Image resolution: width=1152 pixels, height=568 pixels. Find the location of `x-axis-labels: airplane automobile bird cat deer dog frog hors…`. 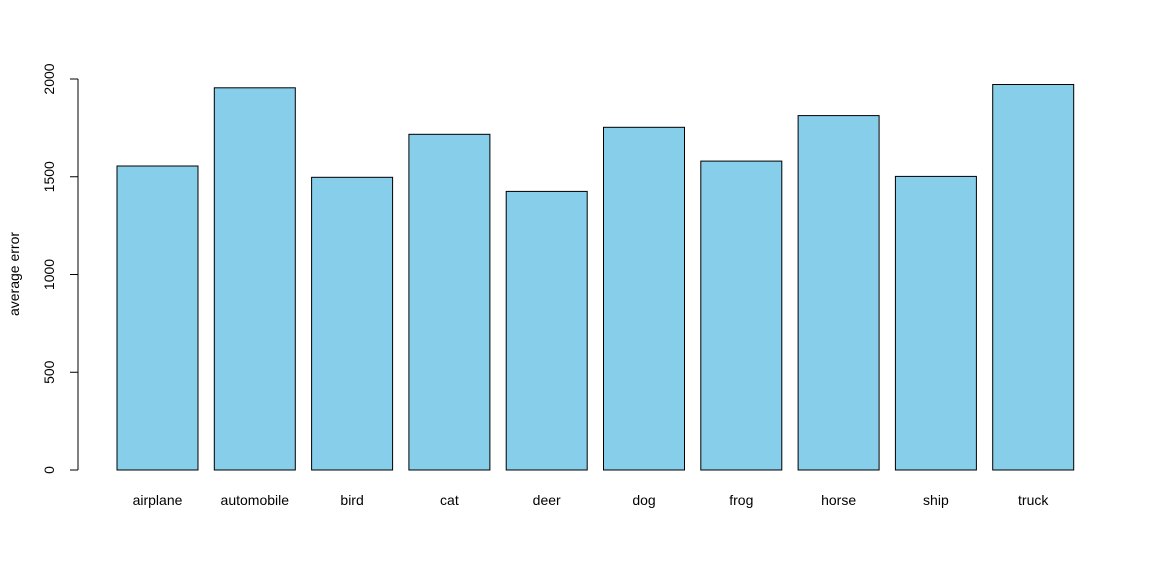

x-axis-labels: airplane automobile bird cat deer dog frog hors… is located at coordinates (591, 500).